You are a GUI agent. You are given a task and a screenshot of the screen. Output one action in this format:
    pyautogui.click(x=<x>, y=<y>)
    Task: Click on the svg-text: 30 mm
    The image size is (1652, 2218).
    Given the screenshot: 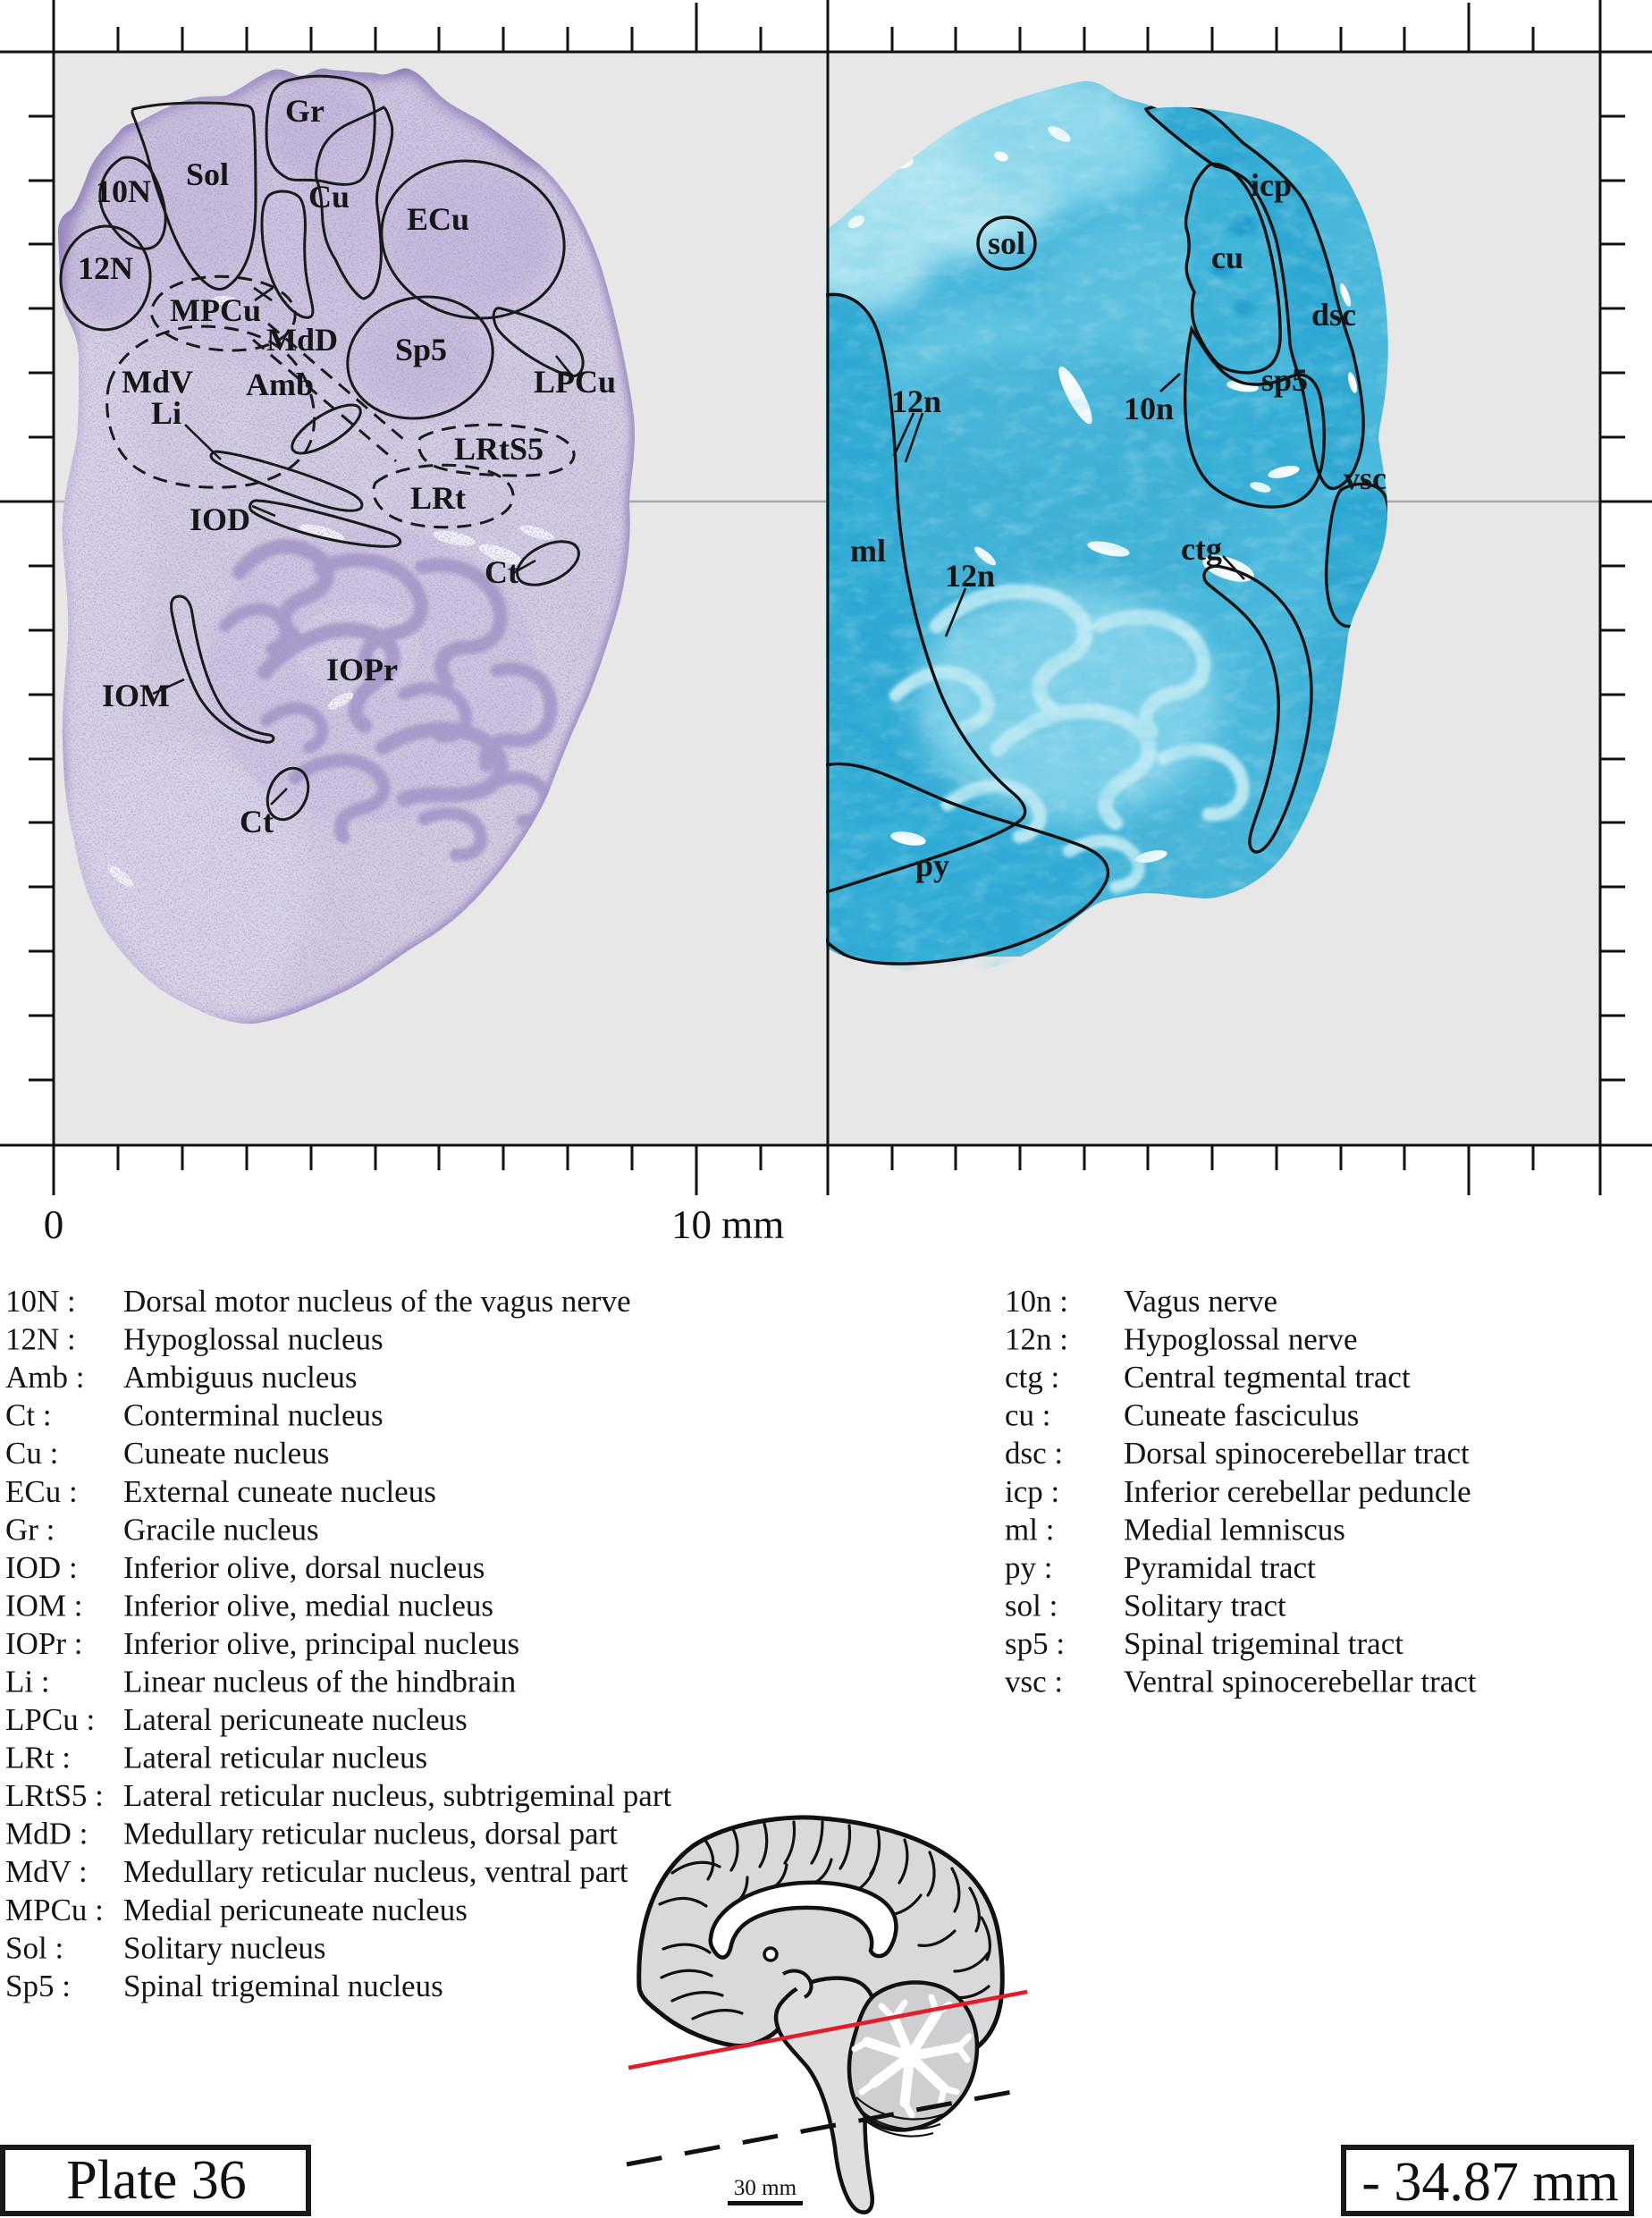 What is the action you would take?
    pyautogui.click(x=765, y=2188)
    